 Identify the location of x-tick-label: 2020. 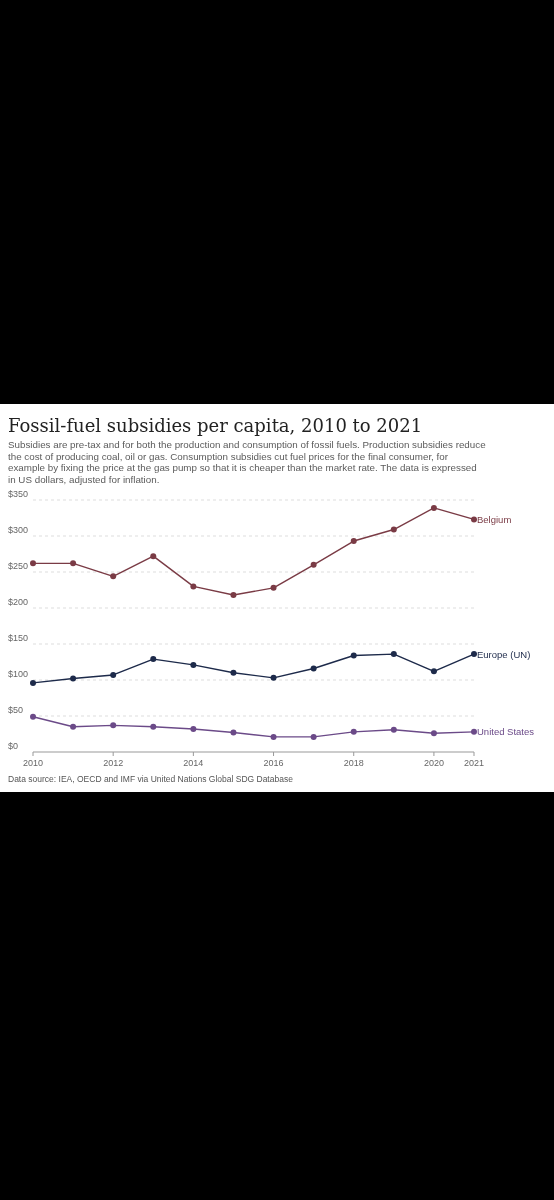
(433, 763).